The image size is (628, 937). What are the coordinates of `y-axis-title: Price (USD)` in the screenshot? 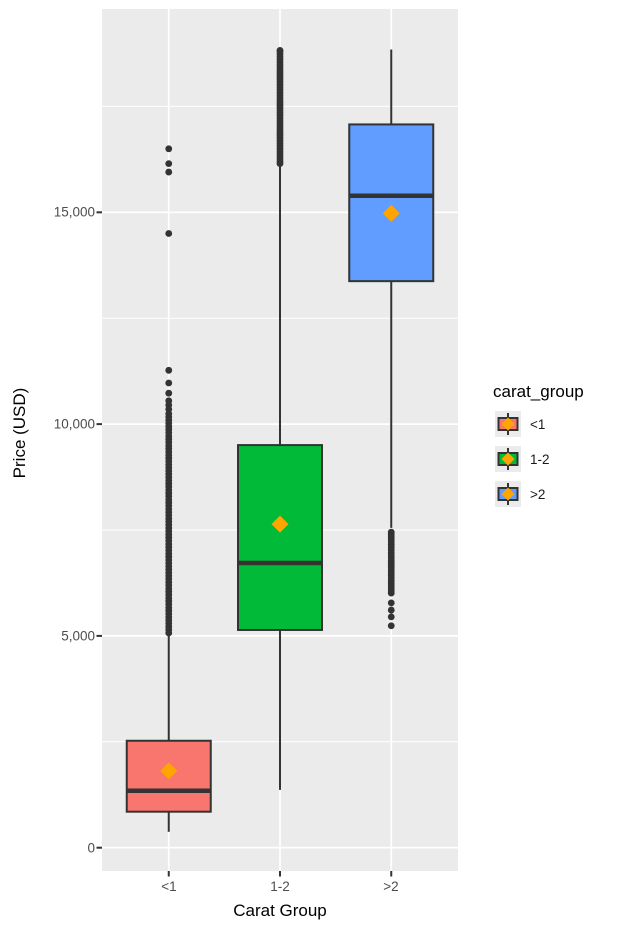 It's located at (19, 433).